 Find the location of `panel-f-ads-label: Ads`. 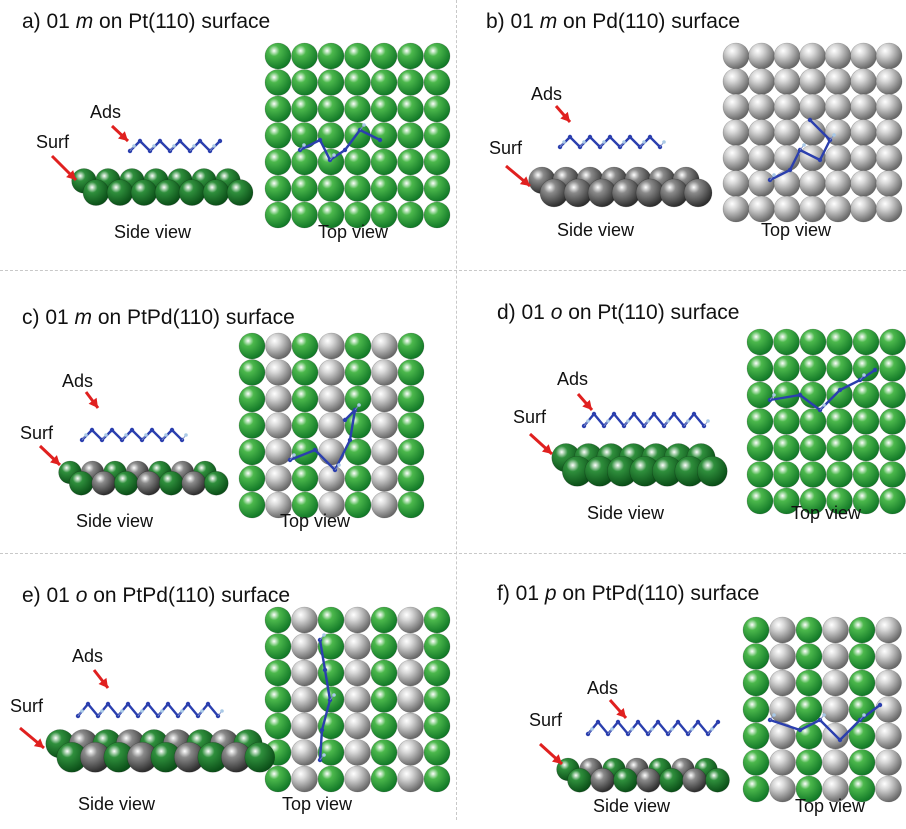

panel-f-ads-label: Ads is located at coordinates (603, 688).